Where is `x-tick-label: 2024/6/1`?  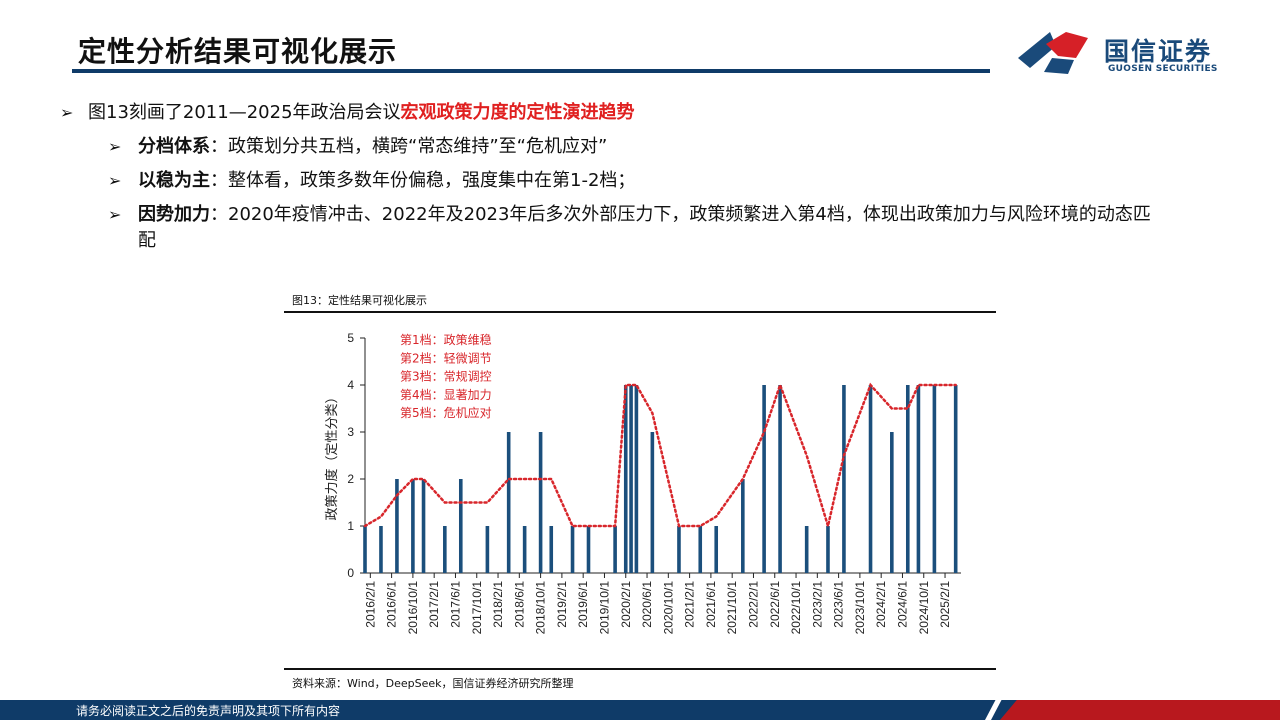
x-tick-label: 2024/6/1 is located at coordinates (902, 604).